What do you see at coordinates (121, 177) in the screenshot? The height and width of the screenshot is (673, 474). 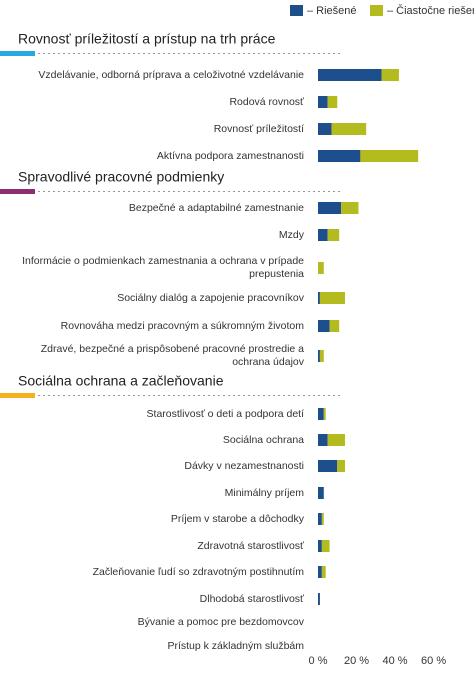 I see `group-title: Spravodlivé pracovné podmienky` at bounding box center [121, 177].